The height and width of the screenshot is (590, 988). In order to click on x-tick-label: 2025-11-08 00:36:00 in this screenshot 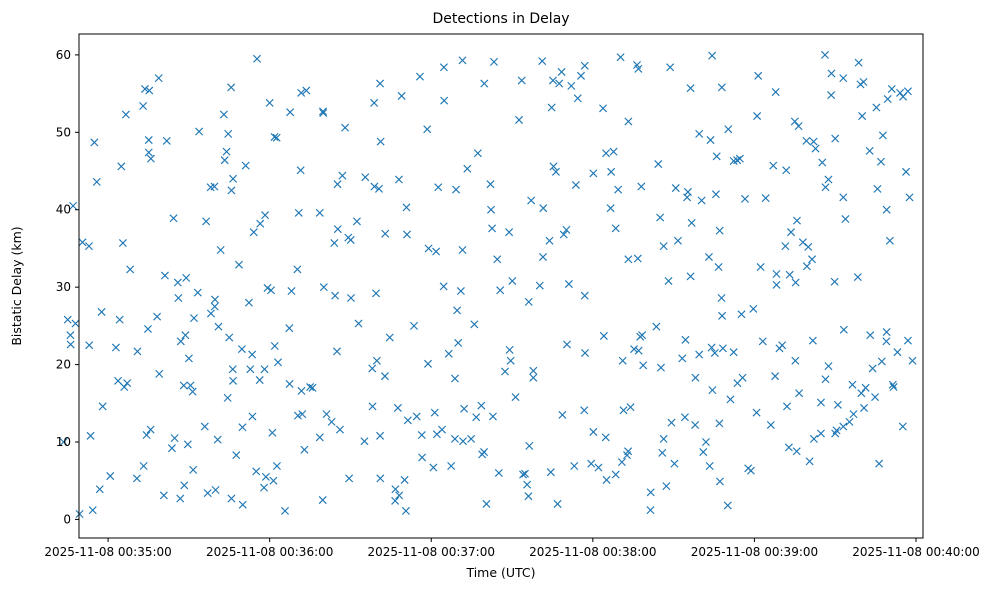, I will do `click(269, 552)`.